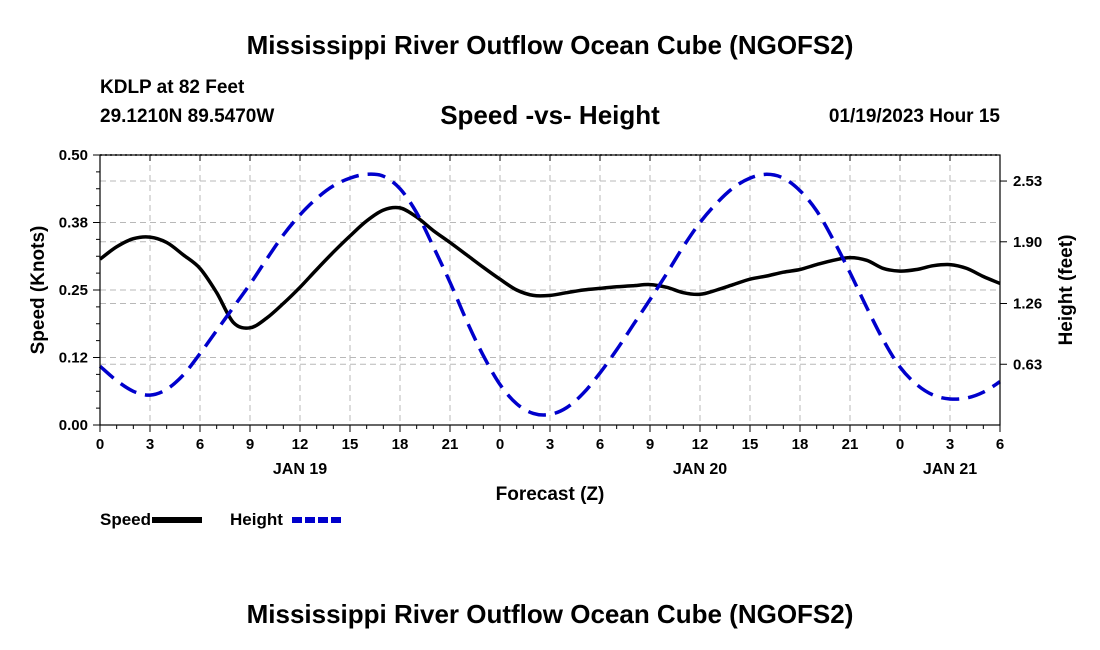 The width and height of the screenshot is (1100, 650). What do you see at coordinates (187, 116) in the screenshot?
I see `station-coordinates: 29.1210N 89.5470W` at bounding box center [187, 116].